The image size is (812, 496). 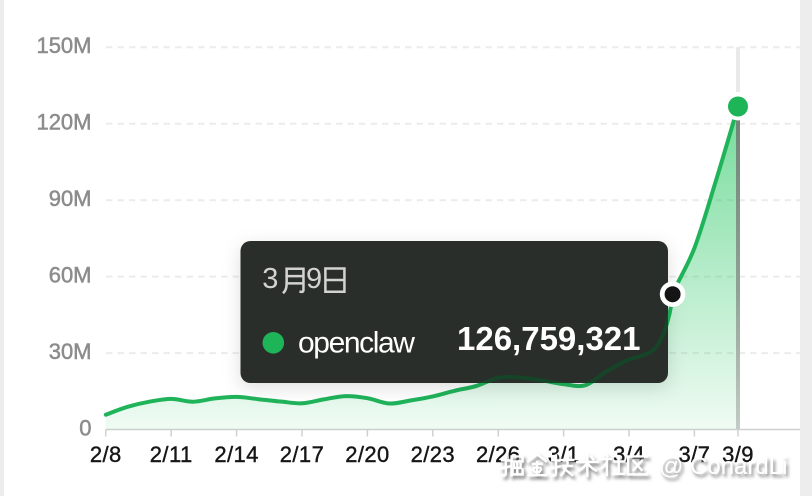 What do you see at coordinates (738, 454) in the screenshot?
I see `svg-text: 3/9` at bounding box center [738, 454].